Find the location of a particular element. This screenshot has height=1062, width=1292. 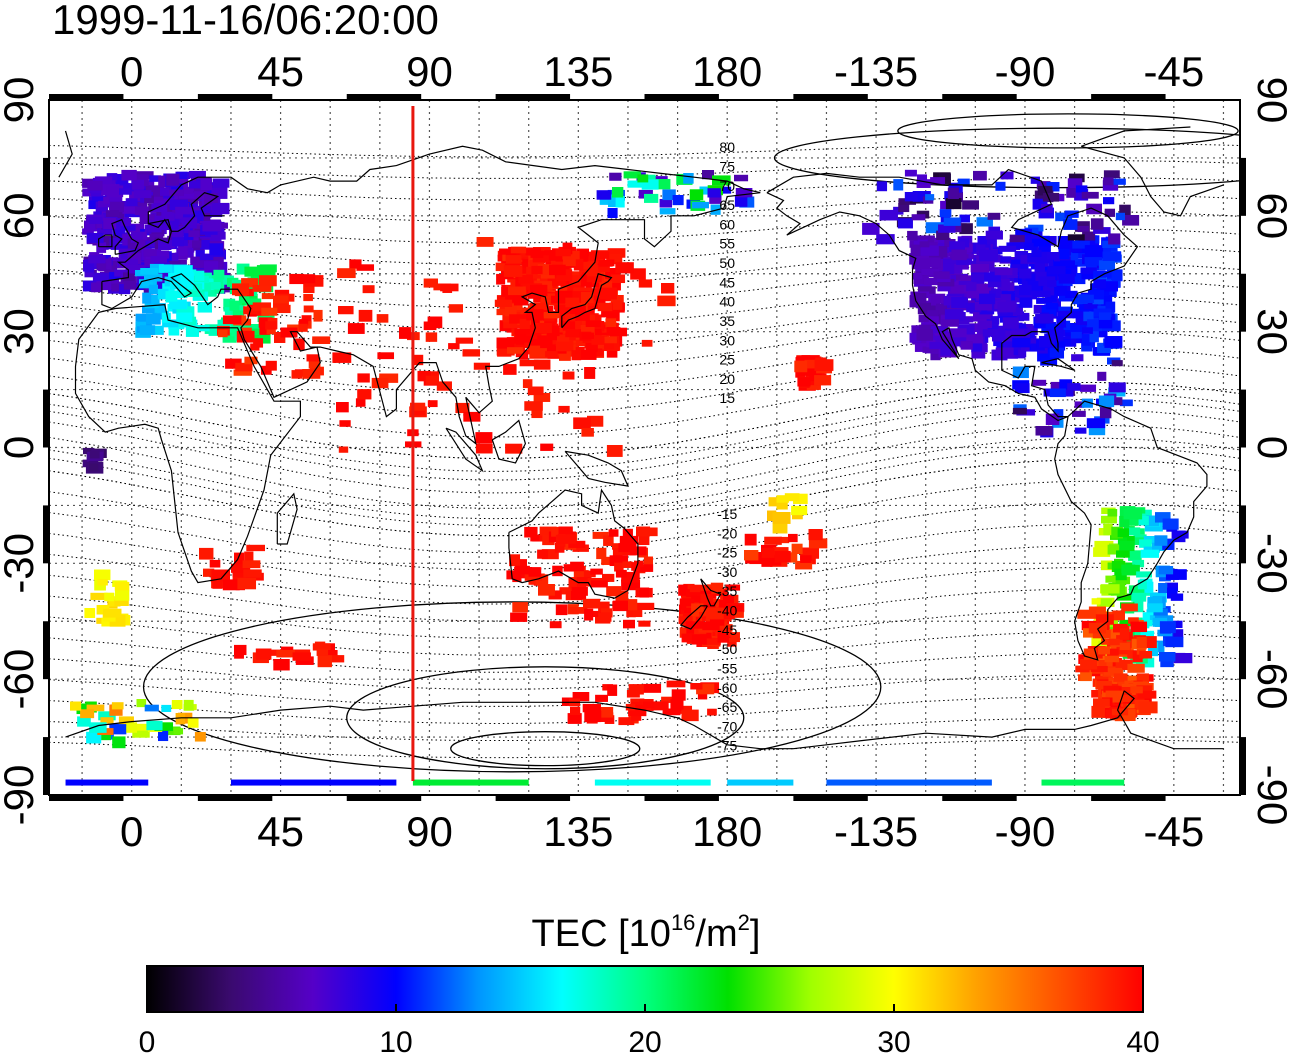

colorbar-ticks: 0 10 20 30 40 is located at coordinates (649, 1031).